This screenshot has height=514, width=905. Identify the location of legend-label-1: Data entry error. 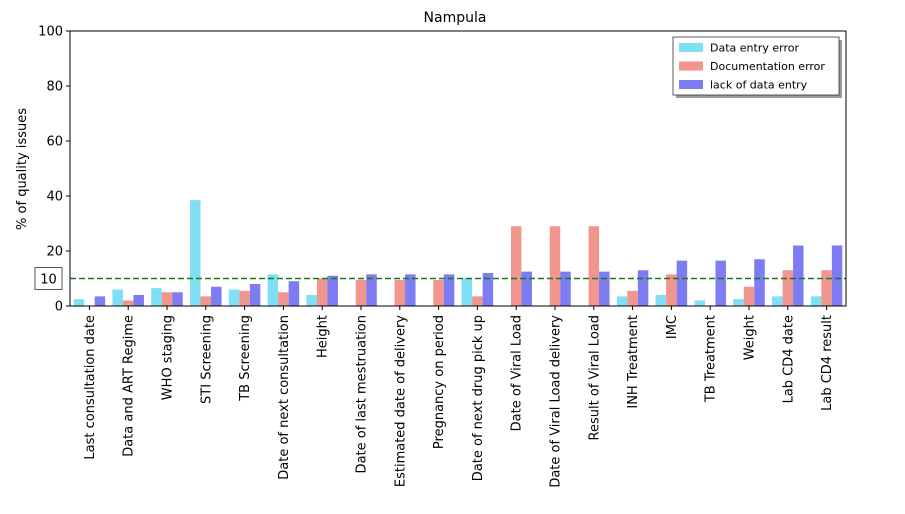
(754, 48).